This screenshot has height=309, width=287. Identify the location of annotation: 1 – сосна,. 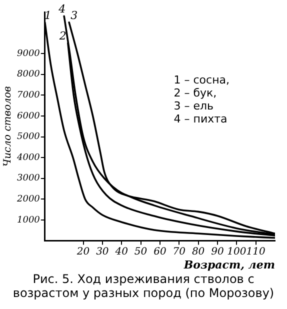
(202, 80).